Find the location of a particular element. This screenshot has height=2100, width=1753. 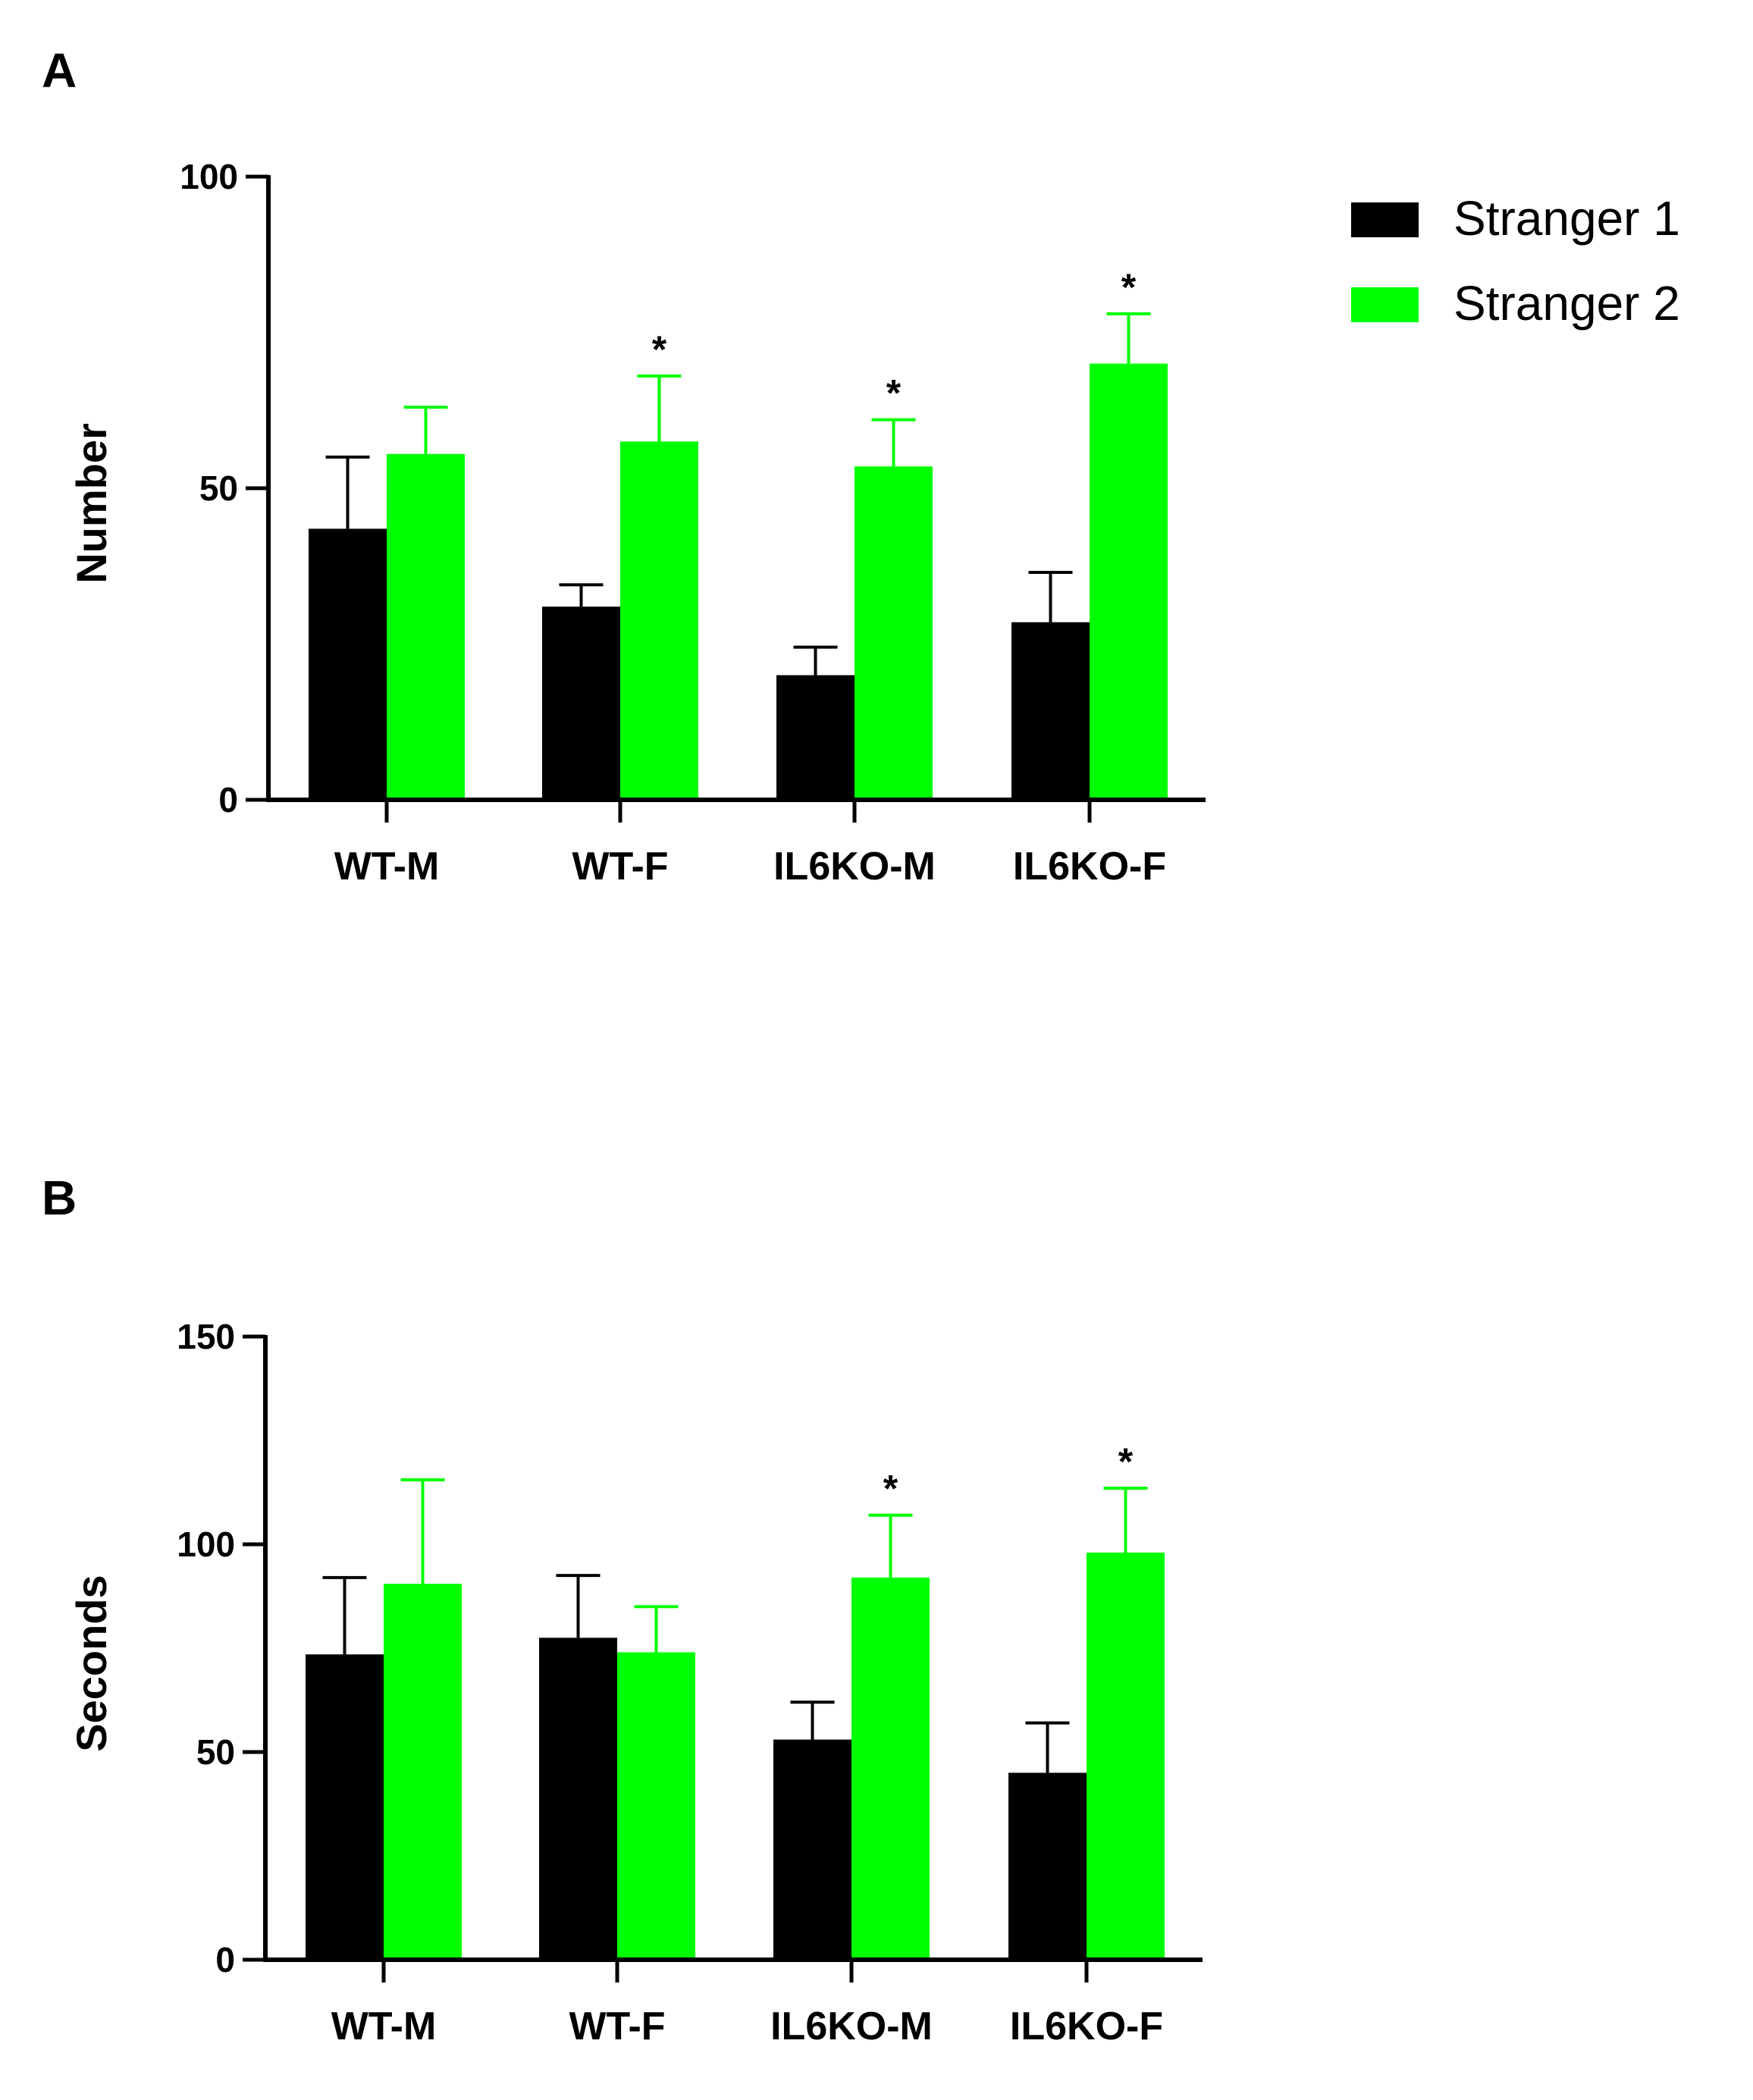

panel-label: B is located at coordinates (60, 1198).